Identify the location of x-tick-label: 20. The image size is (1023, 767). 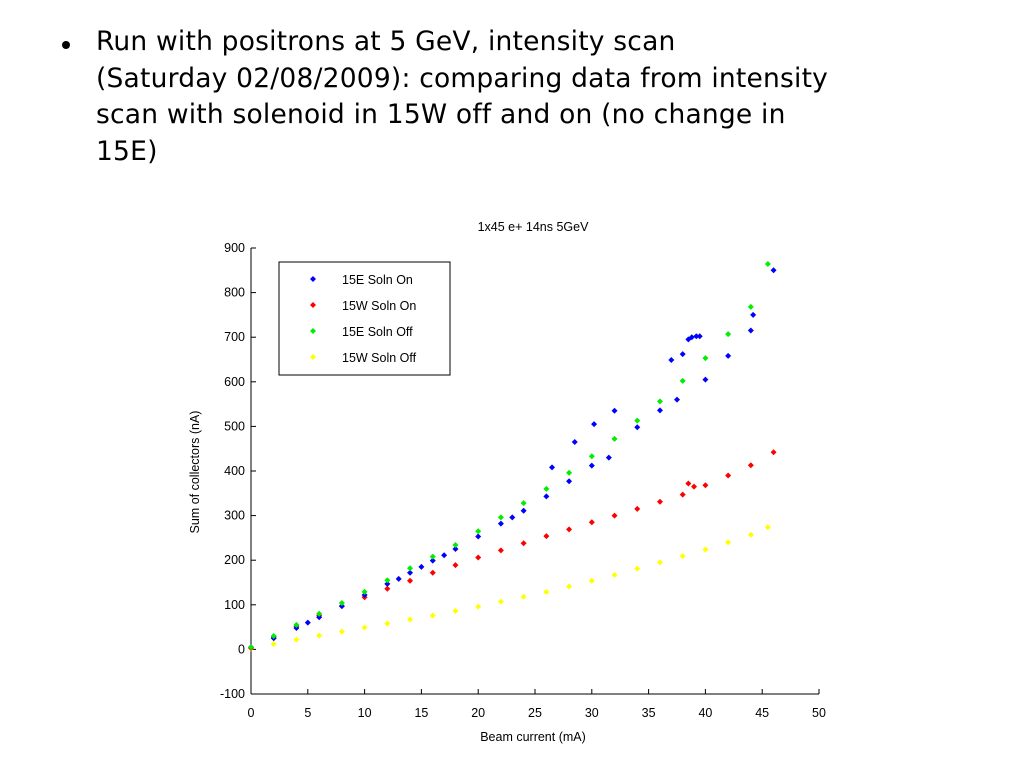
(478, 713).